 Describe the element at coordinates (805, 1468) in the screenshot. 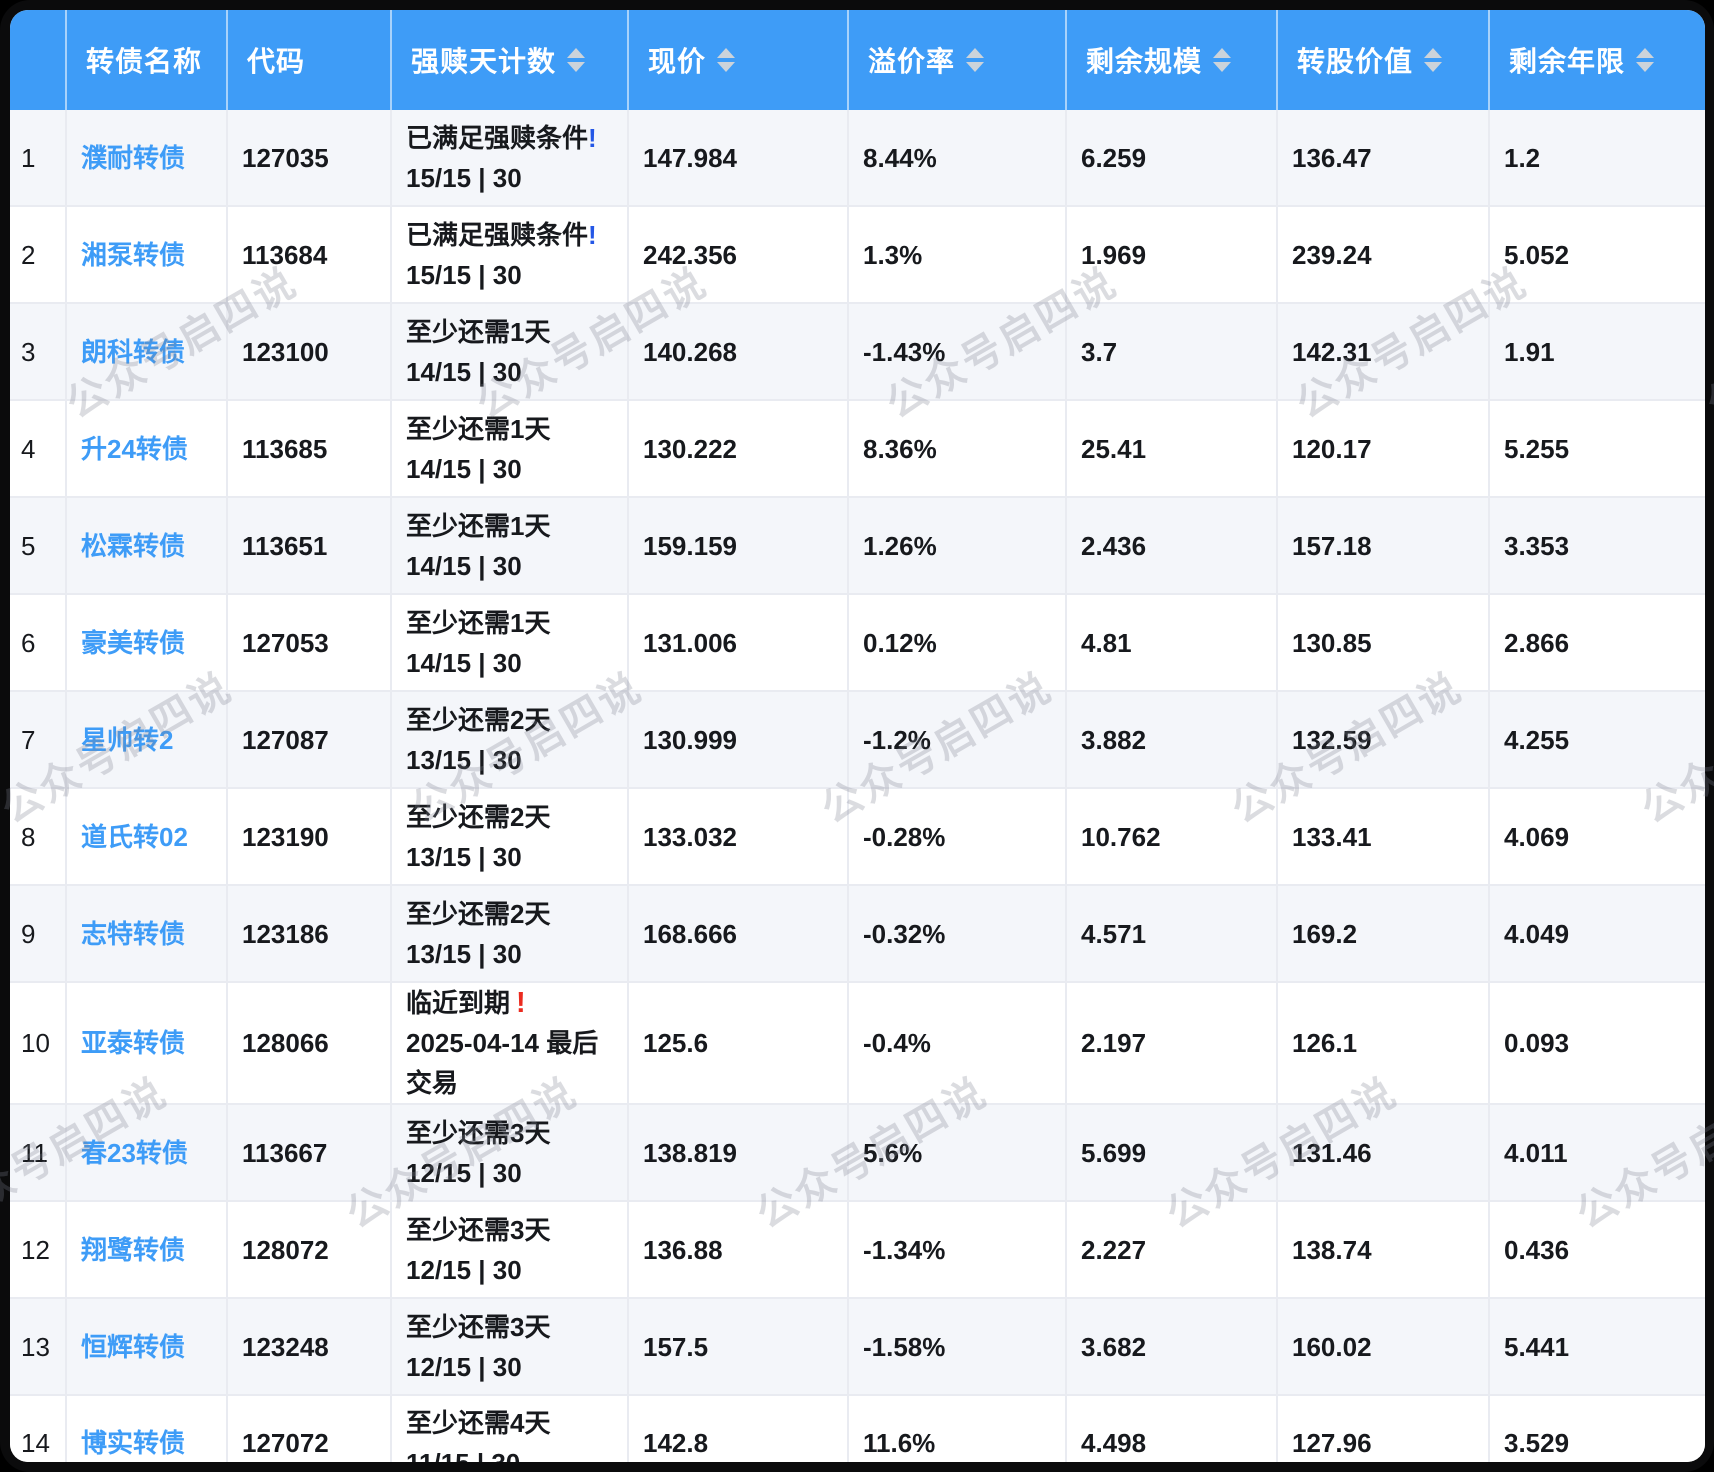

I see `watermark-text: 公众号启四说` at that location.